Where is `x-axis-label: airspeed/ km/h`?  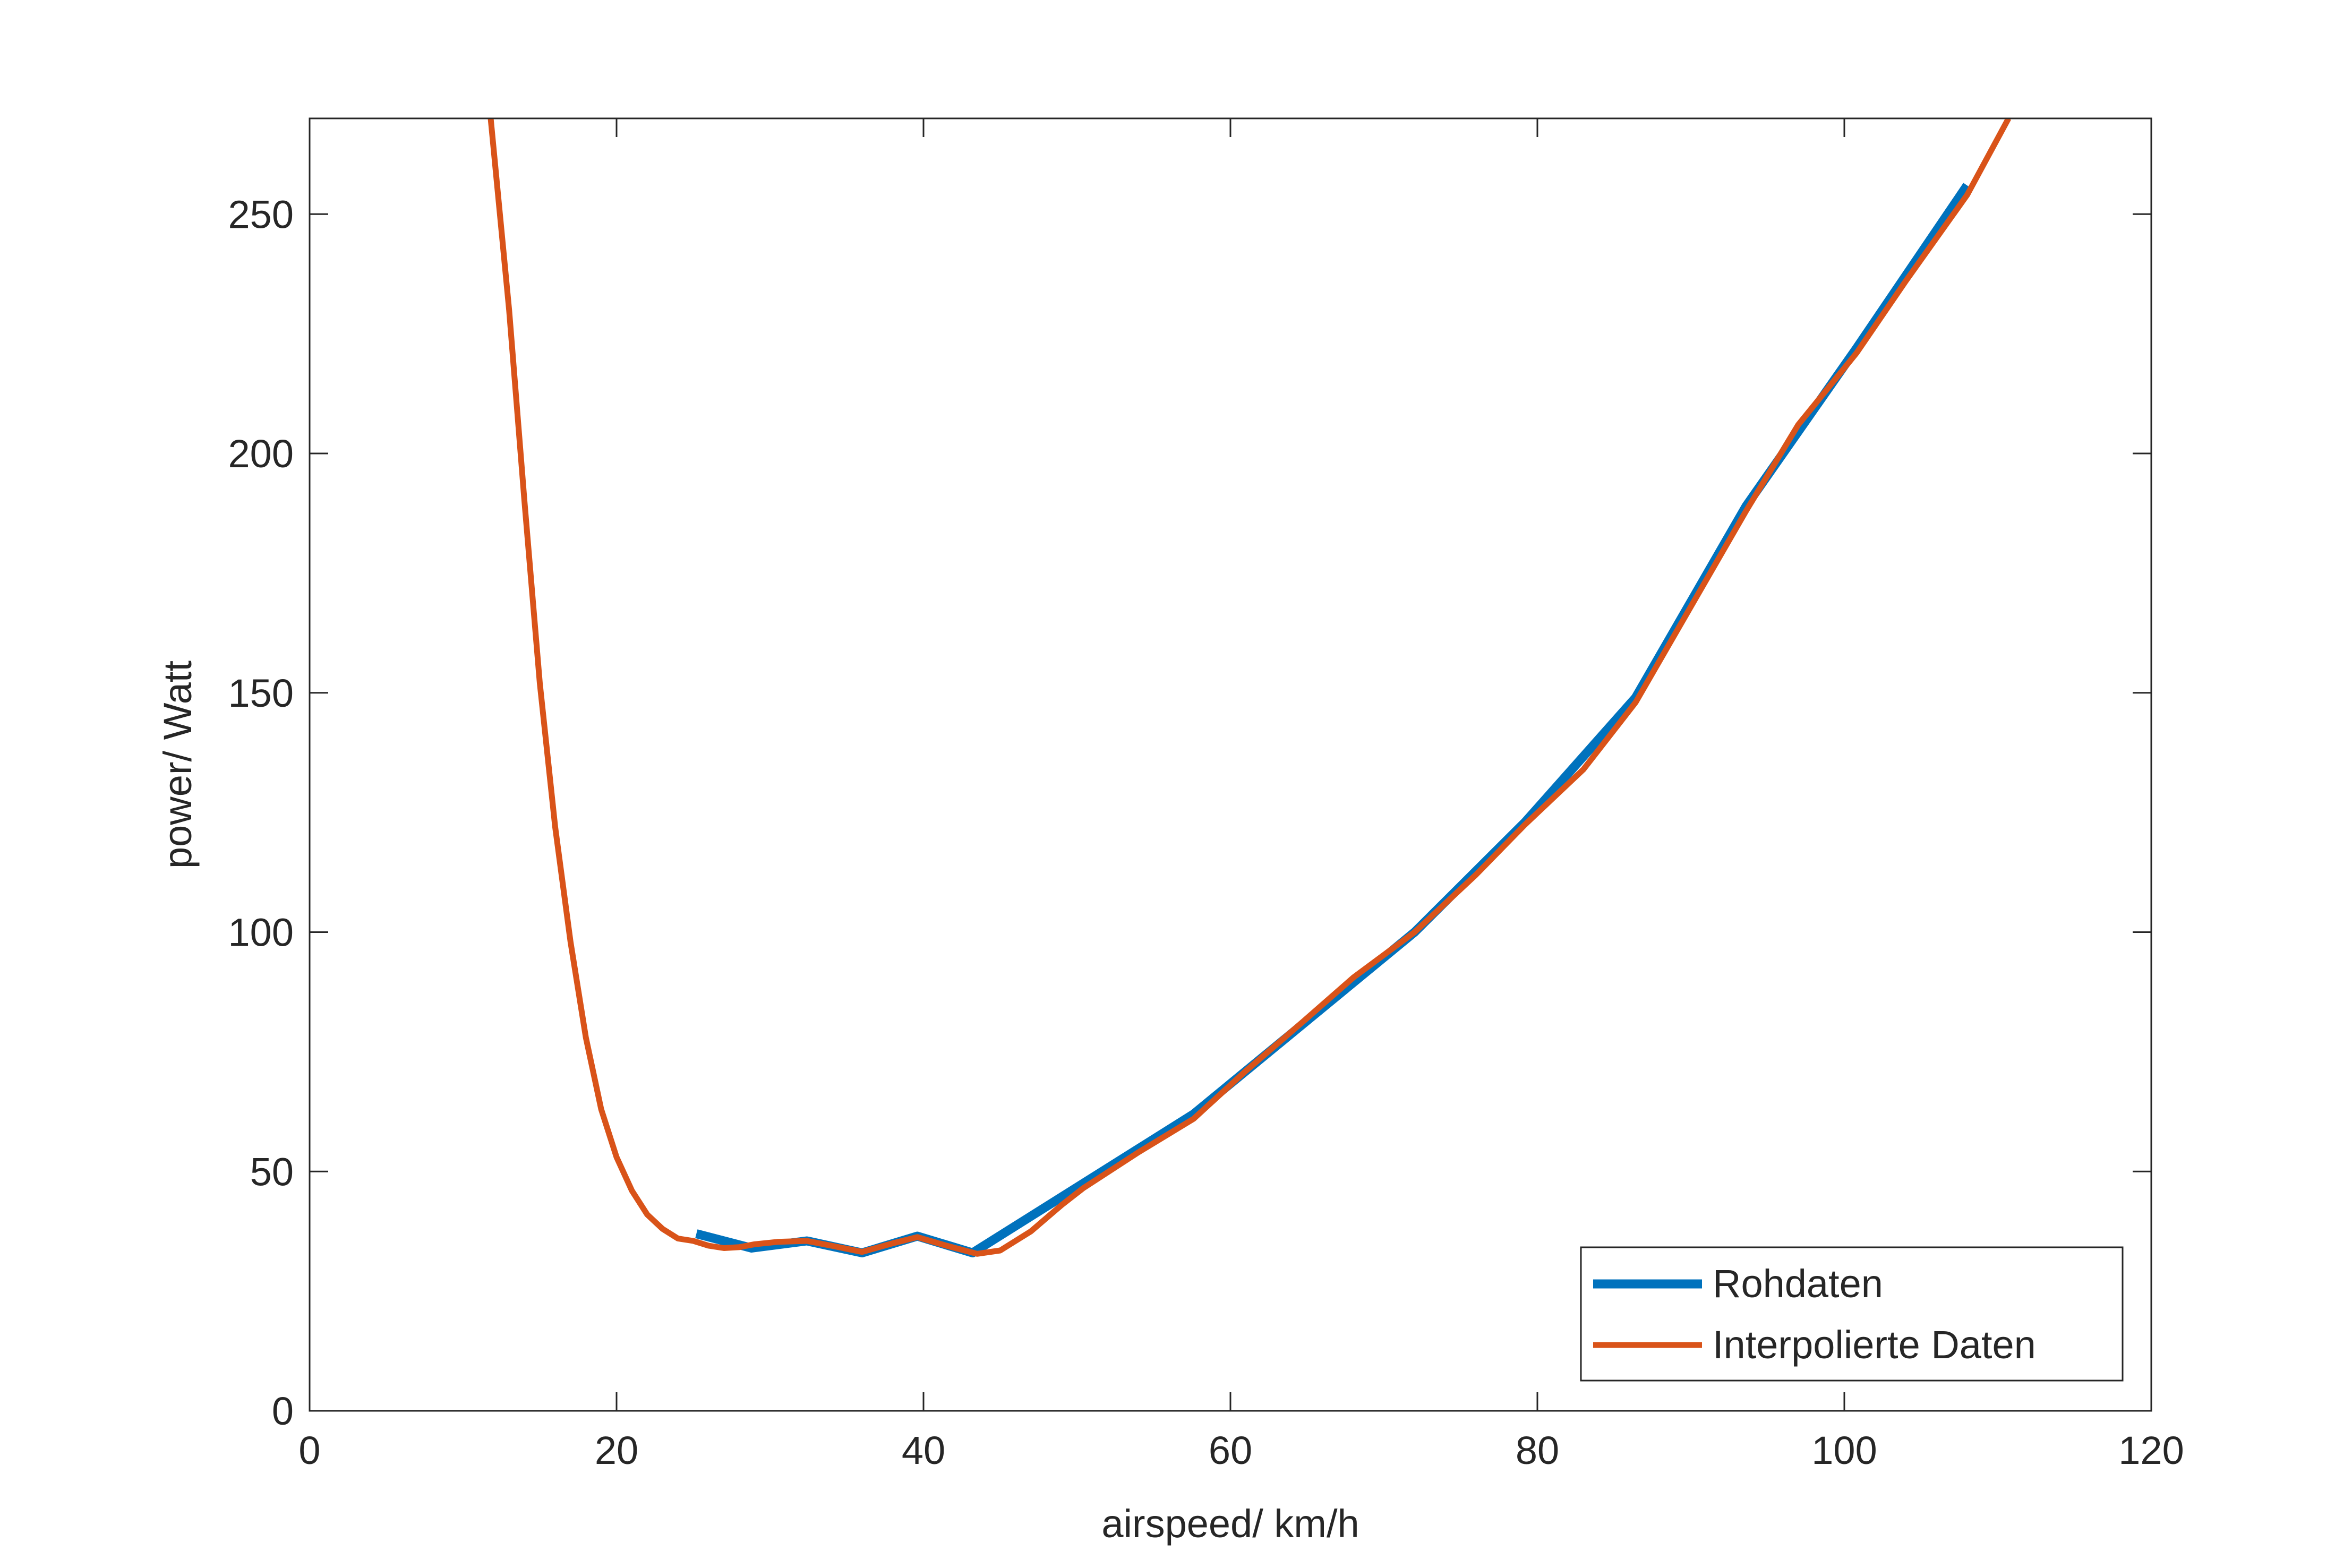 x-axis-label: airspeed/ km/h is located at coordinates (1230, 1524).